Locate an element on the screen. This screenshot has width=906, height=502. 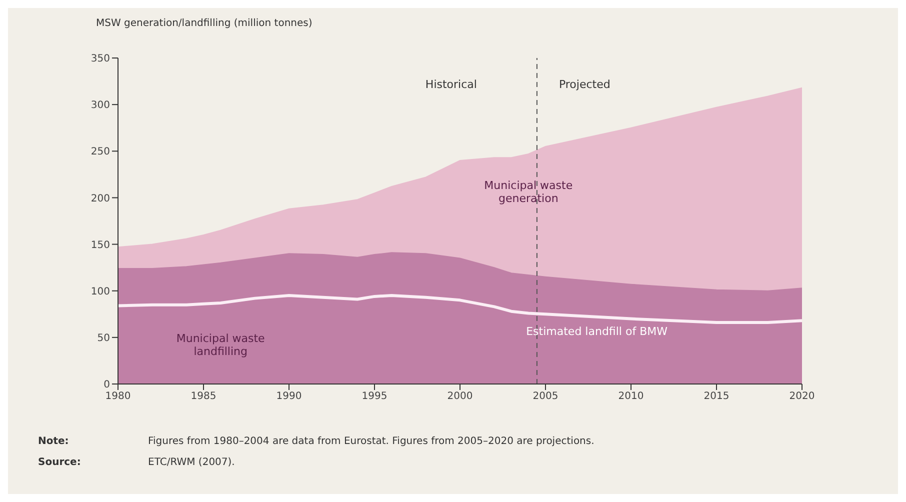
x-tick-label: 2005 is located at coordinates (545, 396).